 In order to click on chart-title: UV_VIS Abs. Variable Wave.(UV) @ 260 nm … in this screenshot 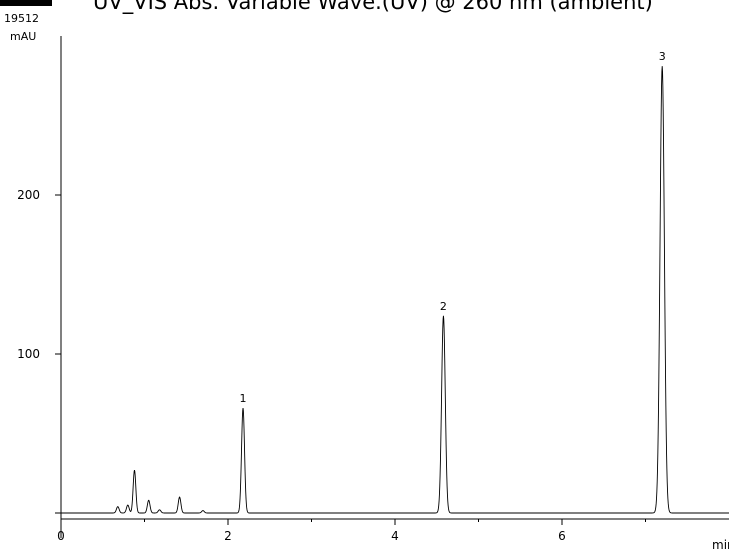, I will do `click(373, 7)`.